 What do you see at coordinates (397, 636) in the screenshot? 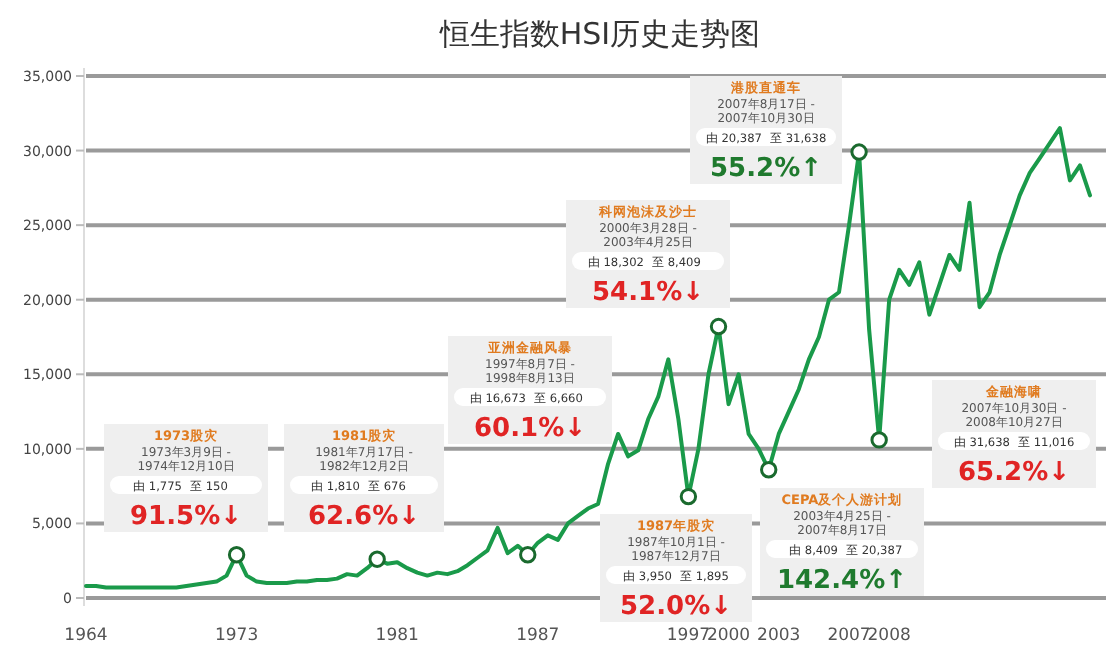
I see `x-tick-label: 1981` at bounding box center [397, 636].